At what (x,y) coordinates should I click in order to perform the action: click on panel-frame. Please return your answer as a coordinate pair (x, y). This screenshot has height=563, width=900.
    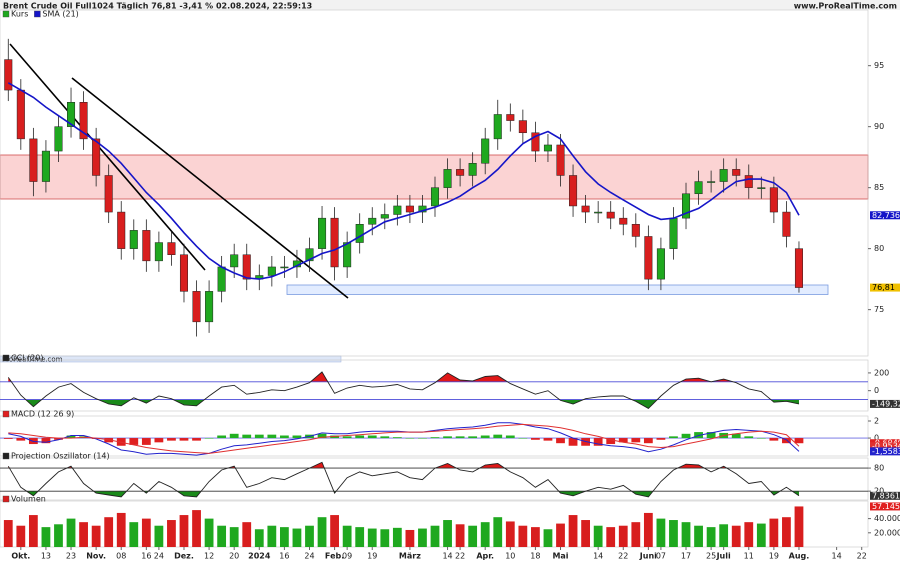
    Looking at the image, I should click on (434, 436).